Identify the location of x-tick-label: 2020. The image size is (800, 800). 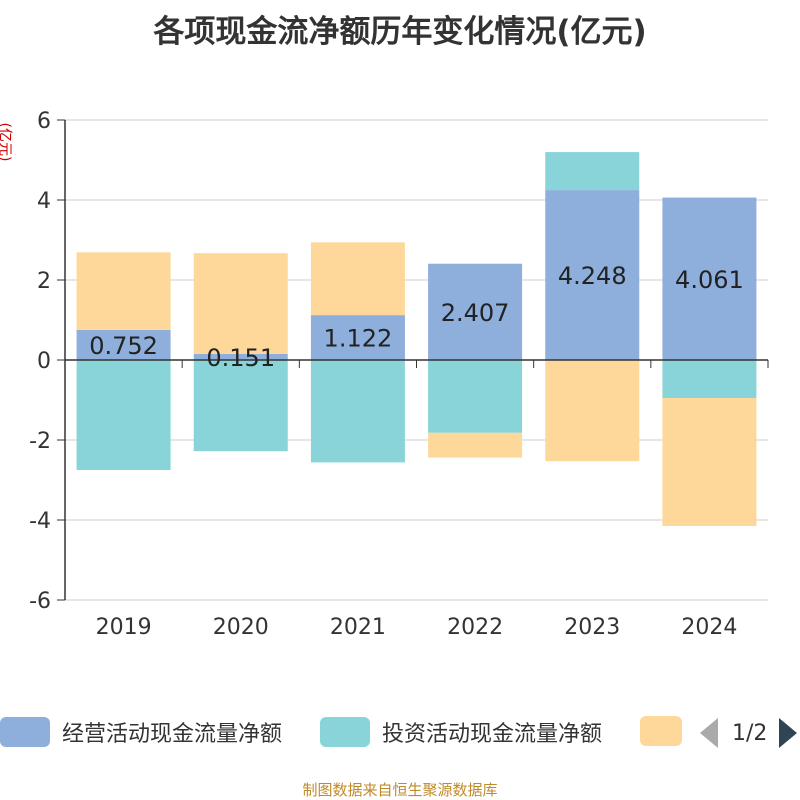
(241, 627).